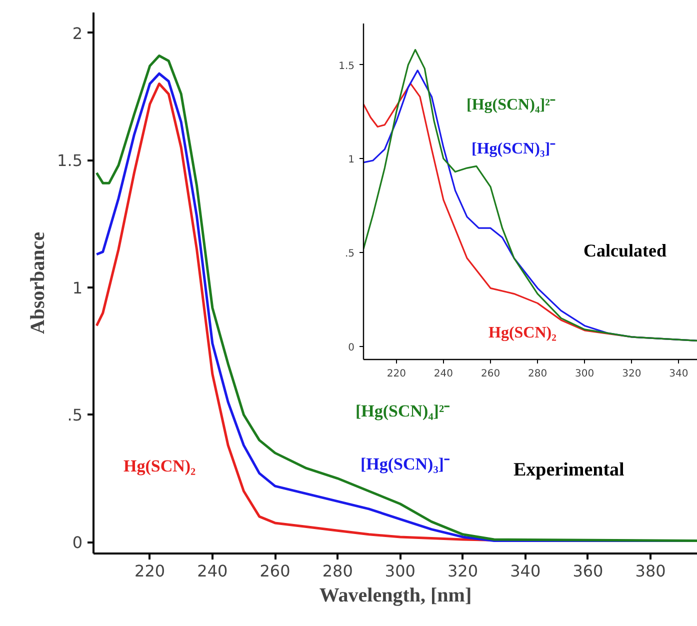  I want to click on y-tick-label: 2, so click(77, 33).